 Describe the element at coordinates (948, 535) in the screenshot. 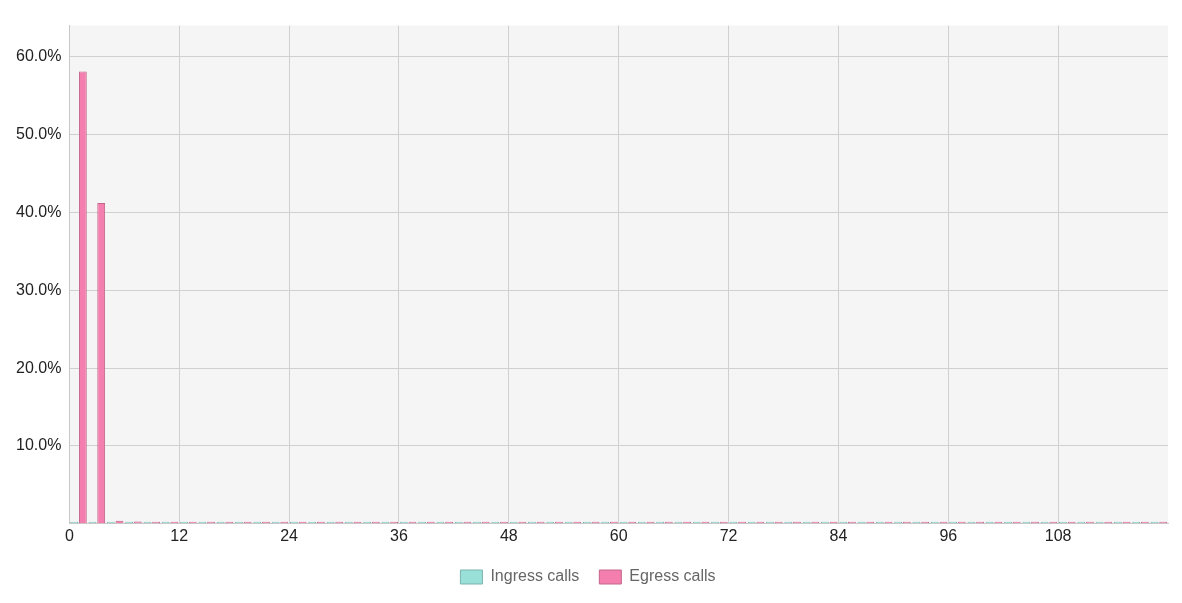

I see `x-tick-label: 96` at that location.